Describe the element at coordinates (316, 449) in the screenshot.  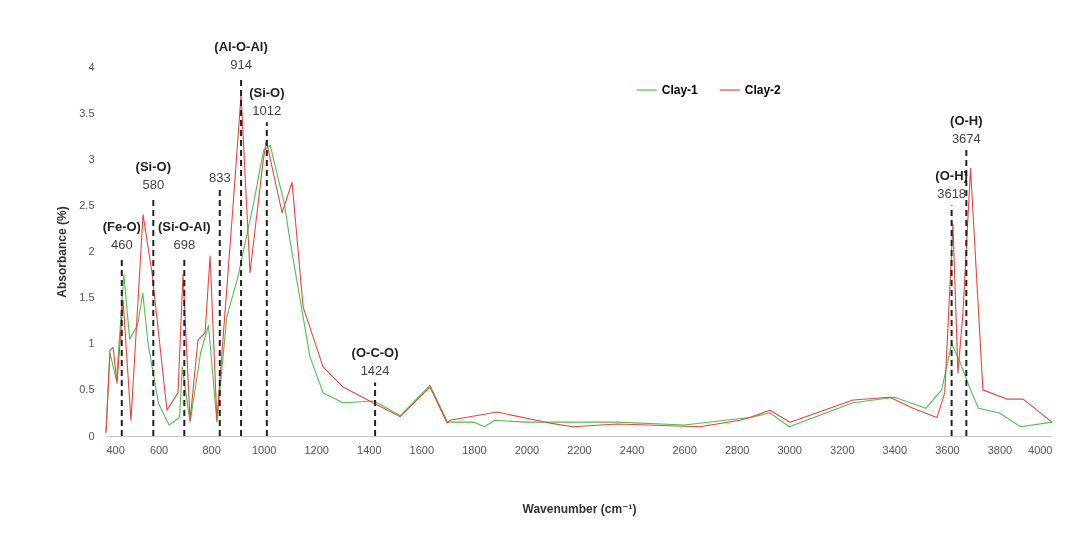
I see `x-tick-label: 1200` at that location.